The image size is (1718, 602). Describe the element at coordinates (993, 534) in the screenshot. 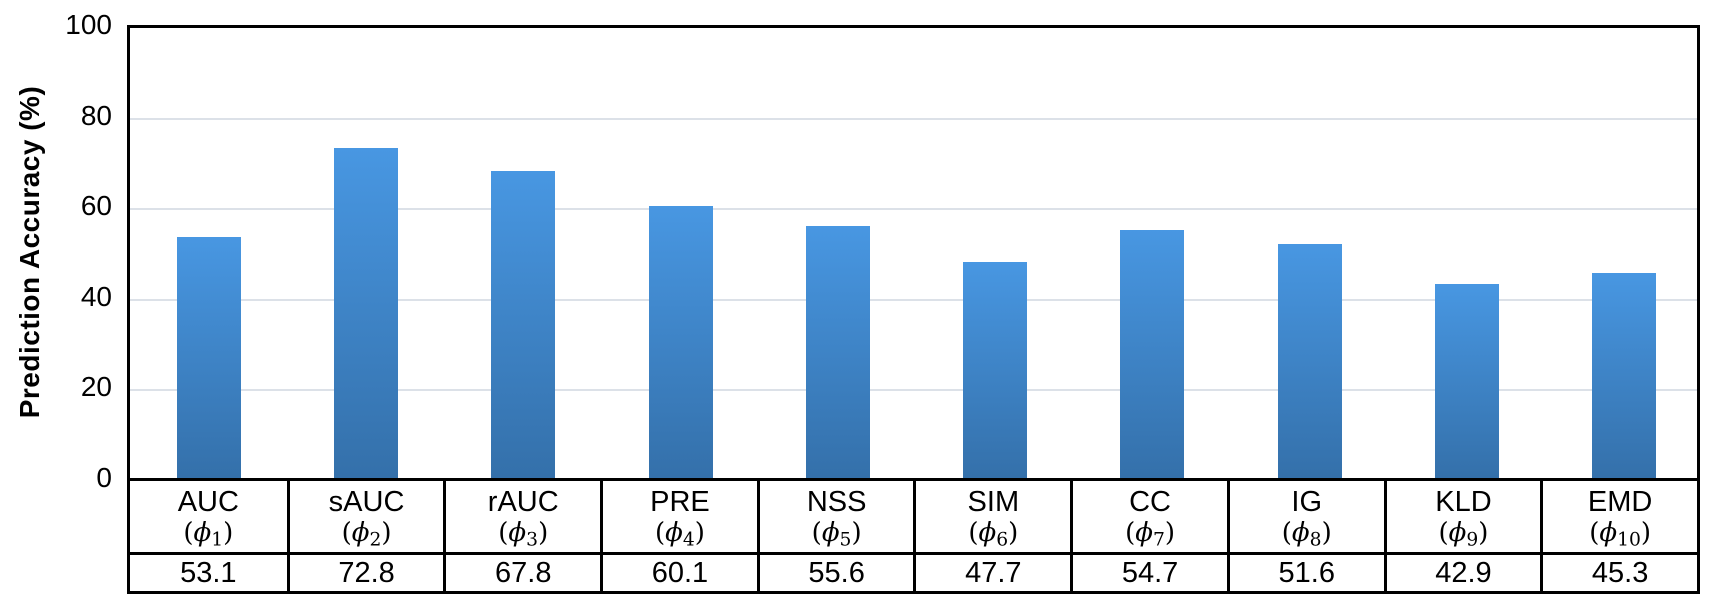

I see `category-symbol: (ϕ6)` at that location.